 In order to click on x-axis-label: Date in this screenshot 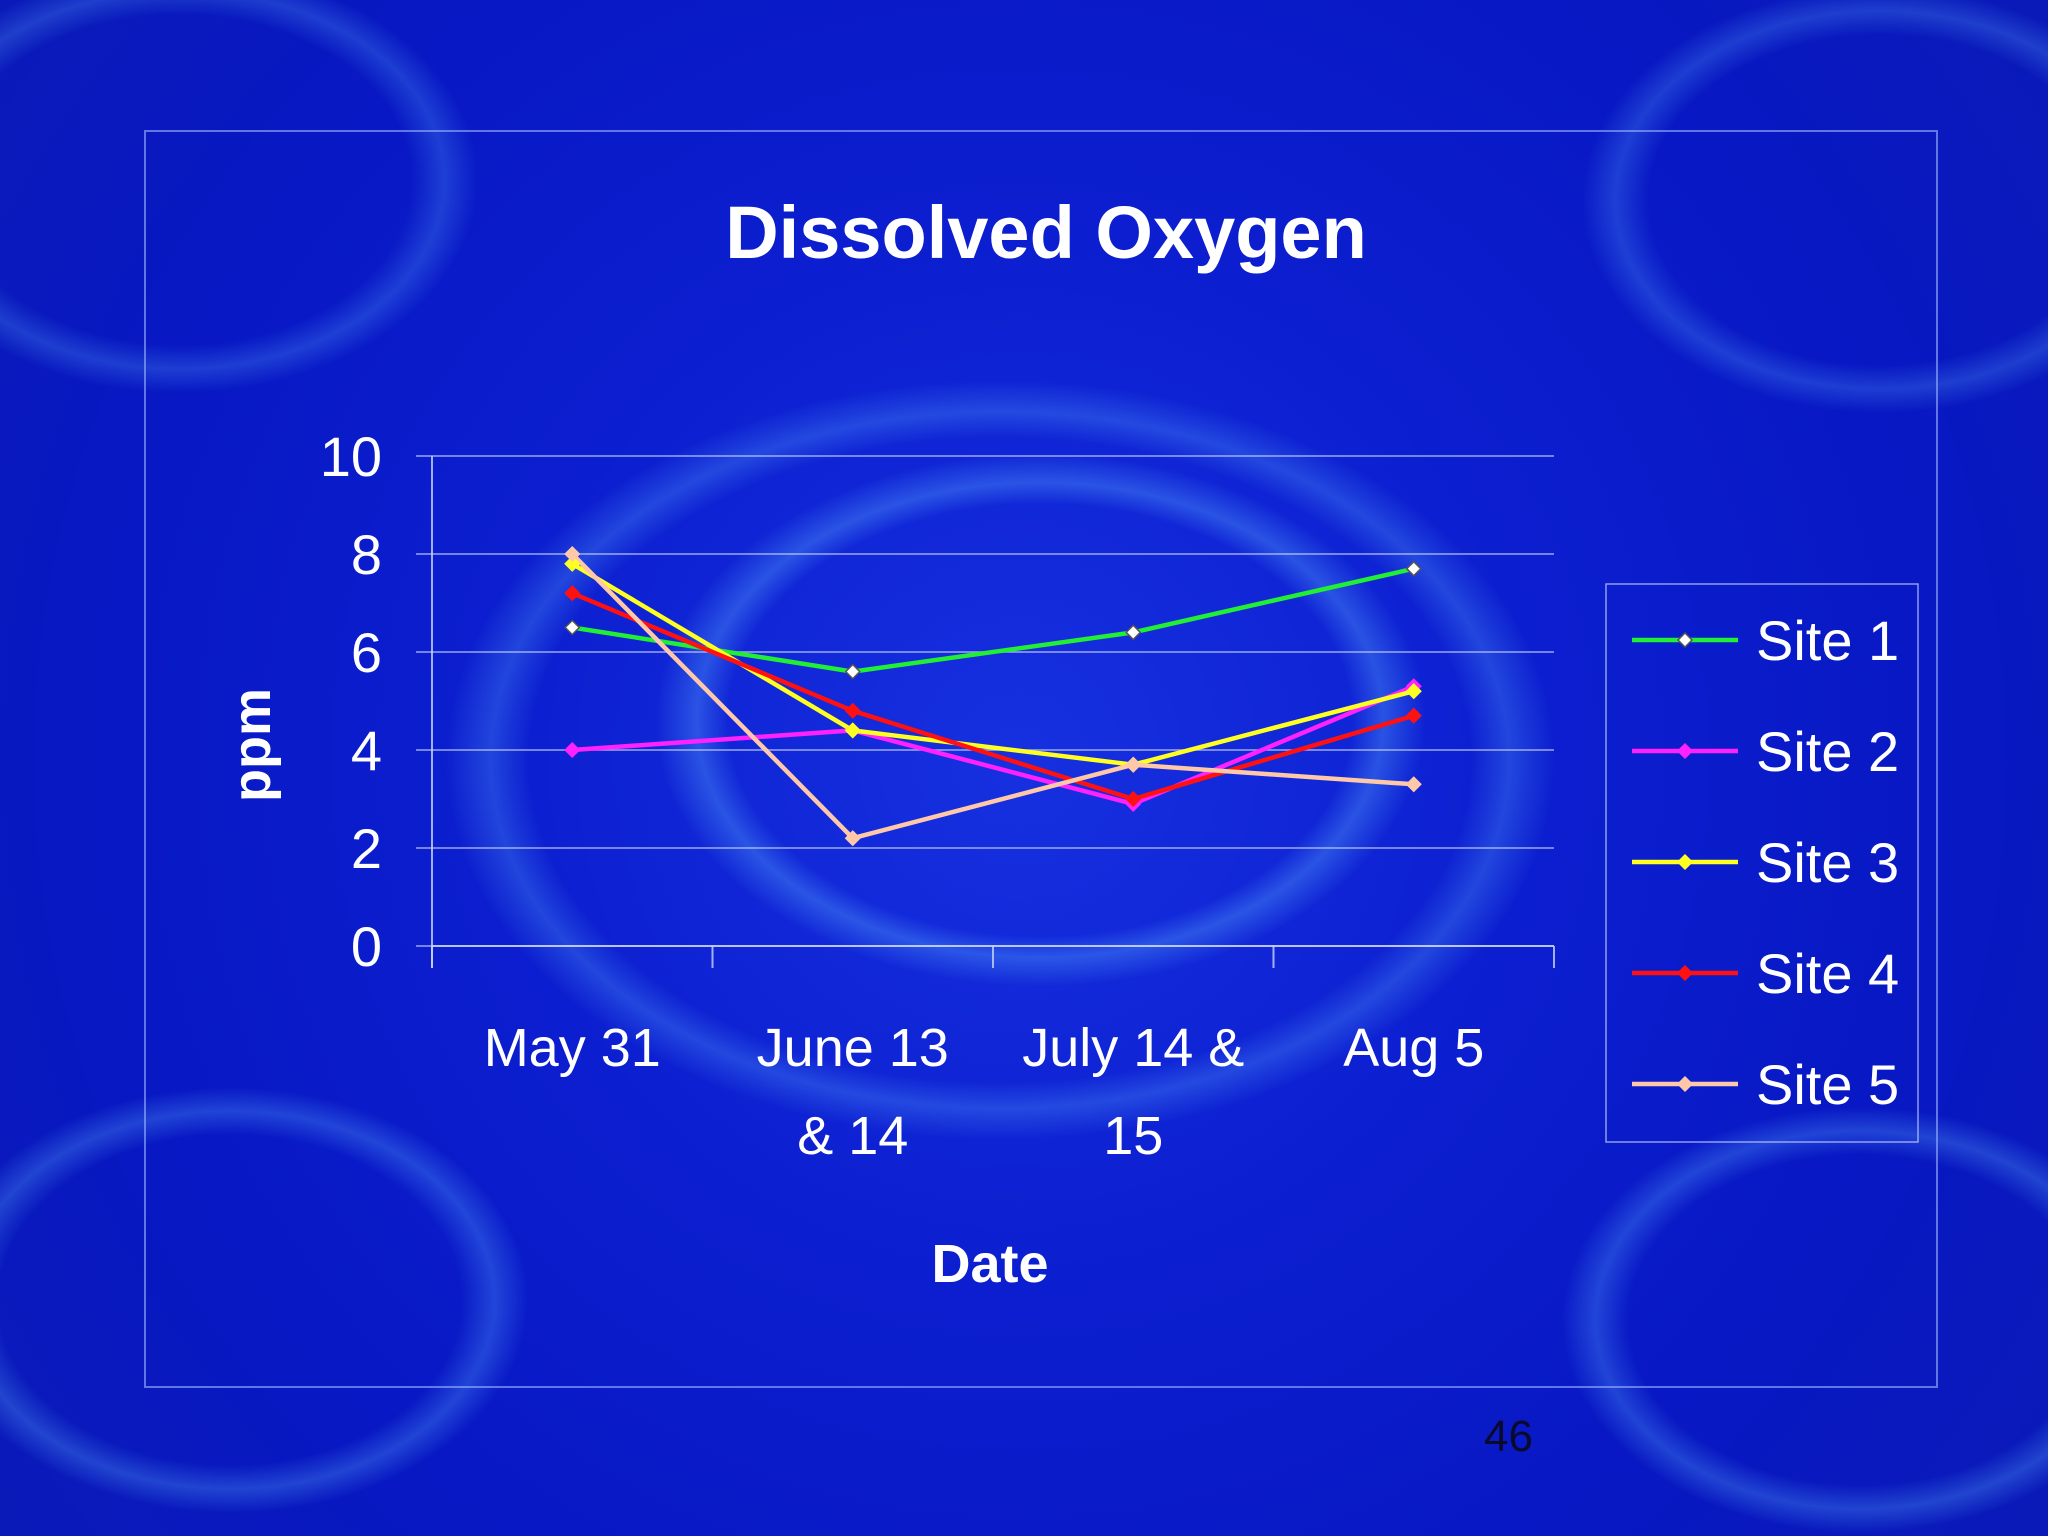, I will do `click(989, 1264)`.